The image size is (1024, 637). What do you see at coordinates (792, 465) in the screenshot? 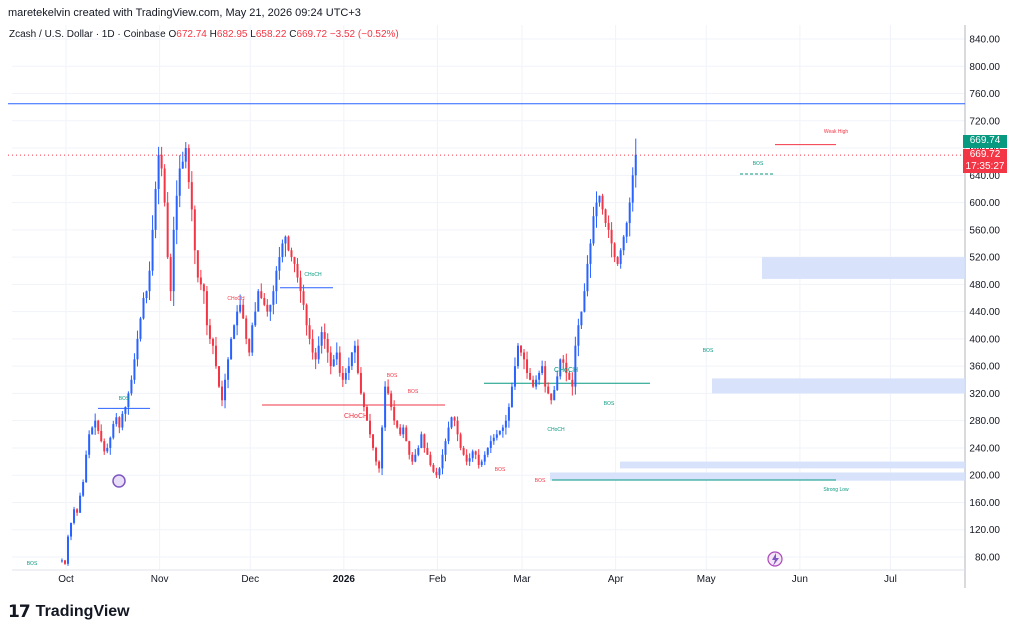
I see `supply-demand-zone` at bounding box center [792, 465].